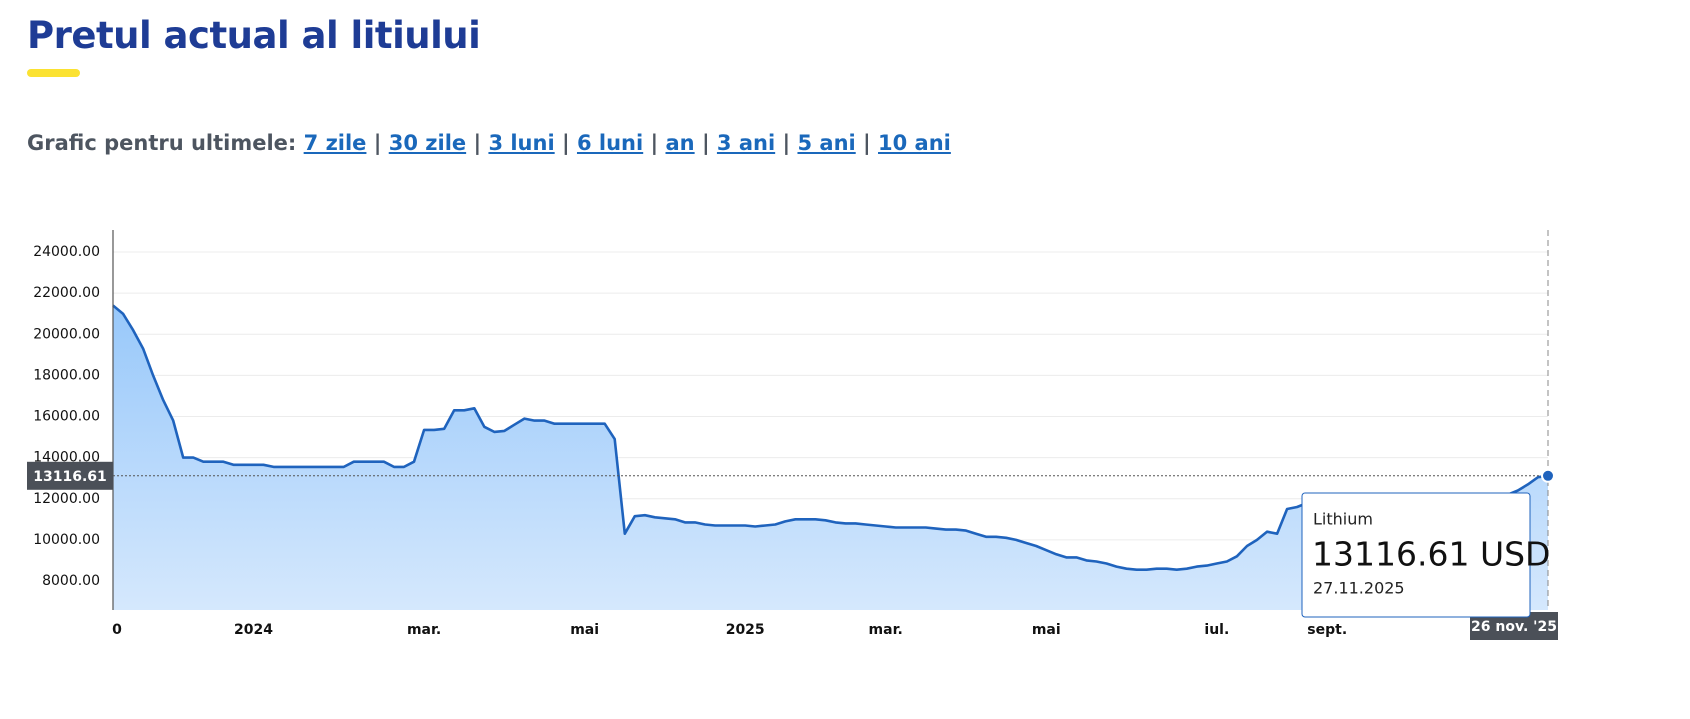 This screenshot has width=1690, height=719. I want to click on x-tick-label: 2024, so click(253, 630).